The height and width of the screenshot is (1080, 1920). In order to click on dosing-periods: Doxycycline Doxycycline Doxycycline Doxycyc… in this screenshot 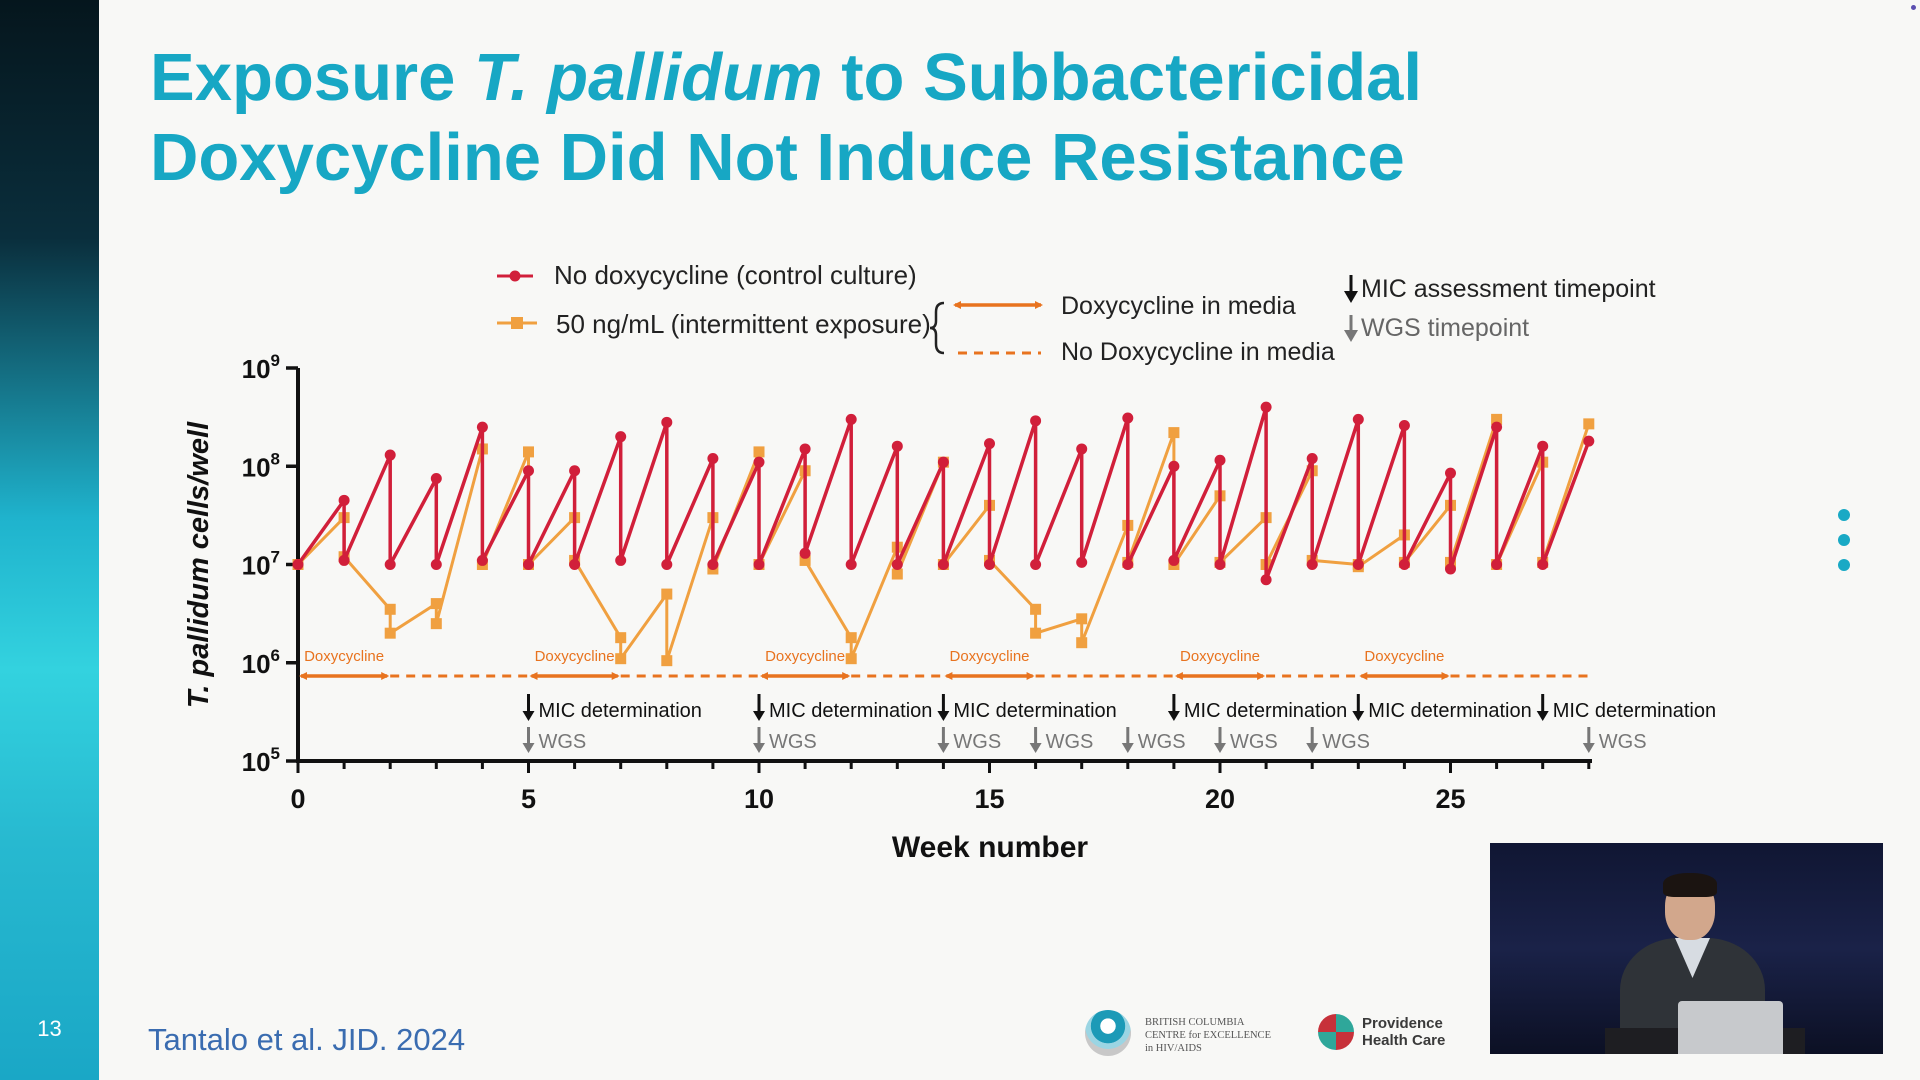, I will do `click(944, 664)`.